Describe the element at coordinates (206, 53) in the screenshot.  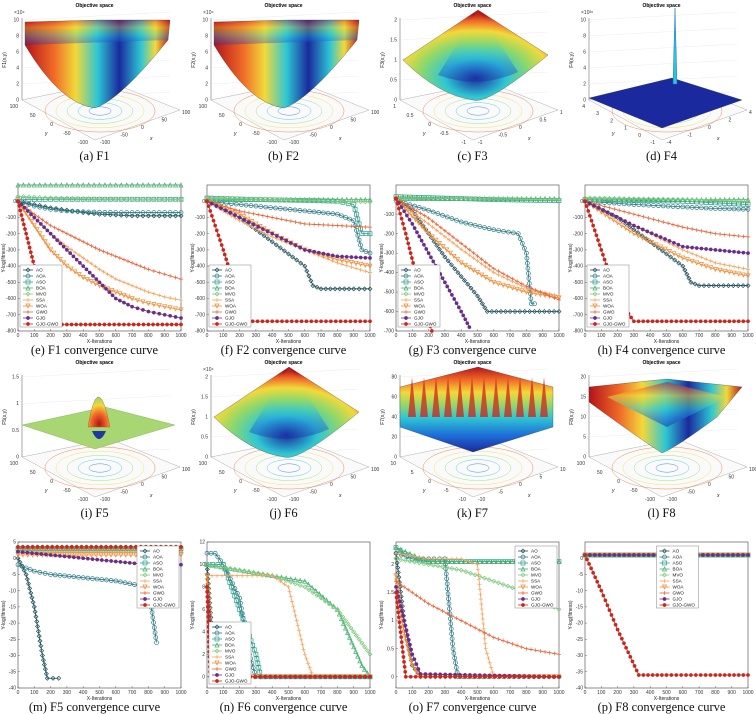
I see `z-tick-label: 6` at that location.